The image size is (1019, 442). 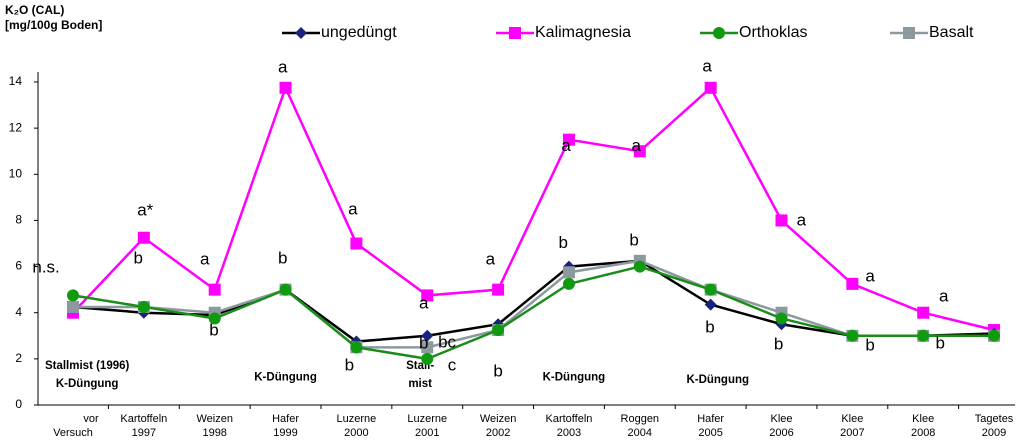 I want to click on note: Stallmist (1996), so click(x=87, y=366).